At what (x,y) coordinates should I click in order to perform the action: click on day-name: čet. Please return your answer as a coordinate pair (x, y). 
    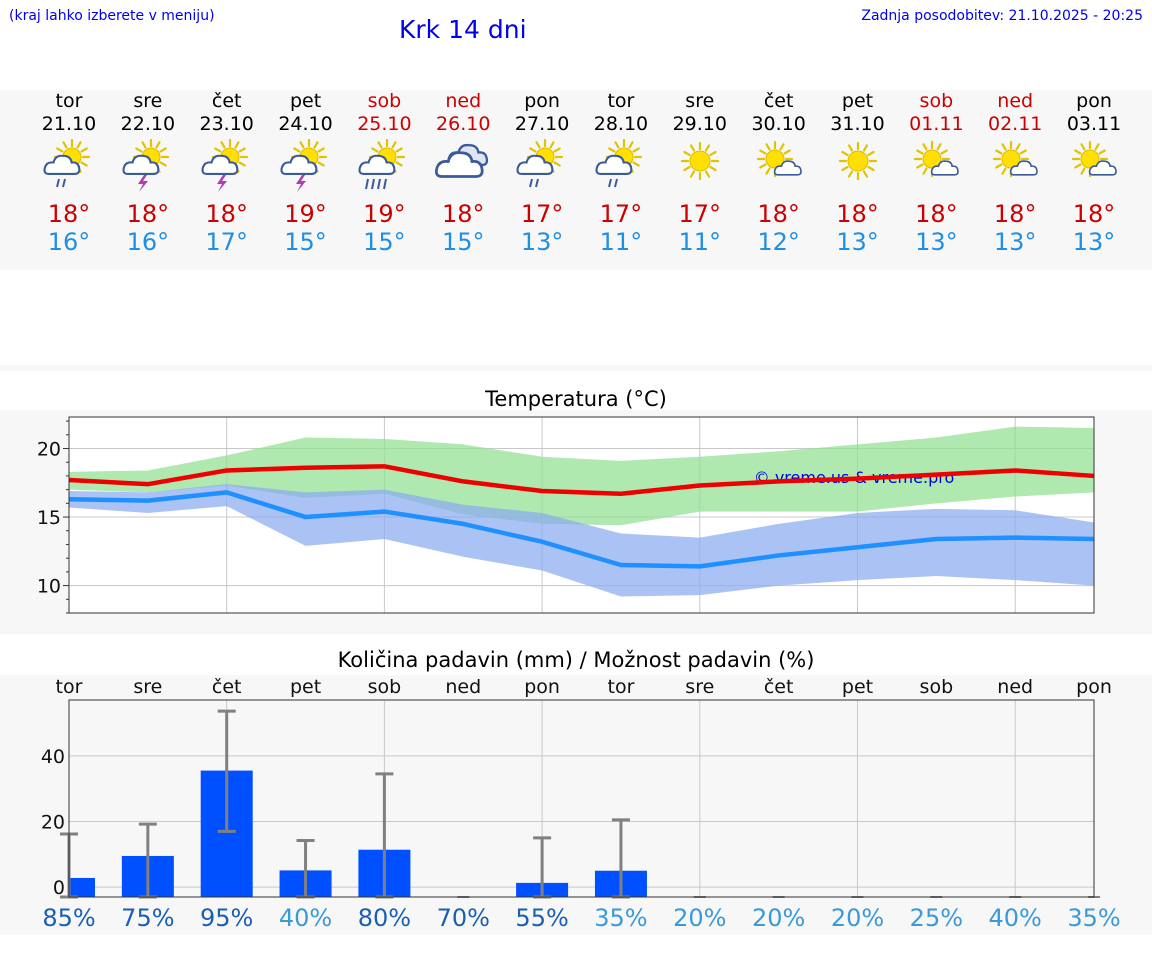
    Looking at the image, I should click on (226, 101).